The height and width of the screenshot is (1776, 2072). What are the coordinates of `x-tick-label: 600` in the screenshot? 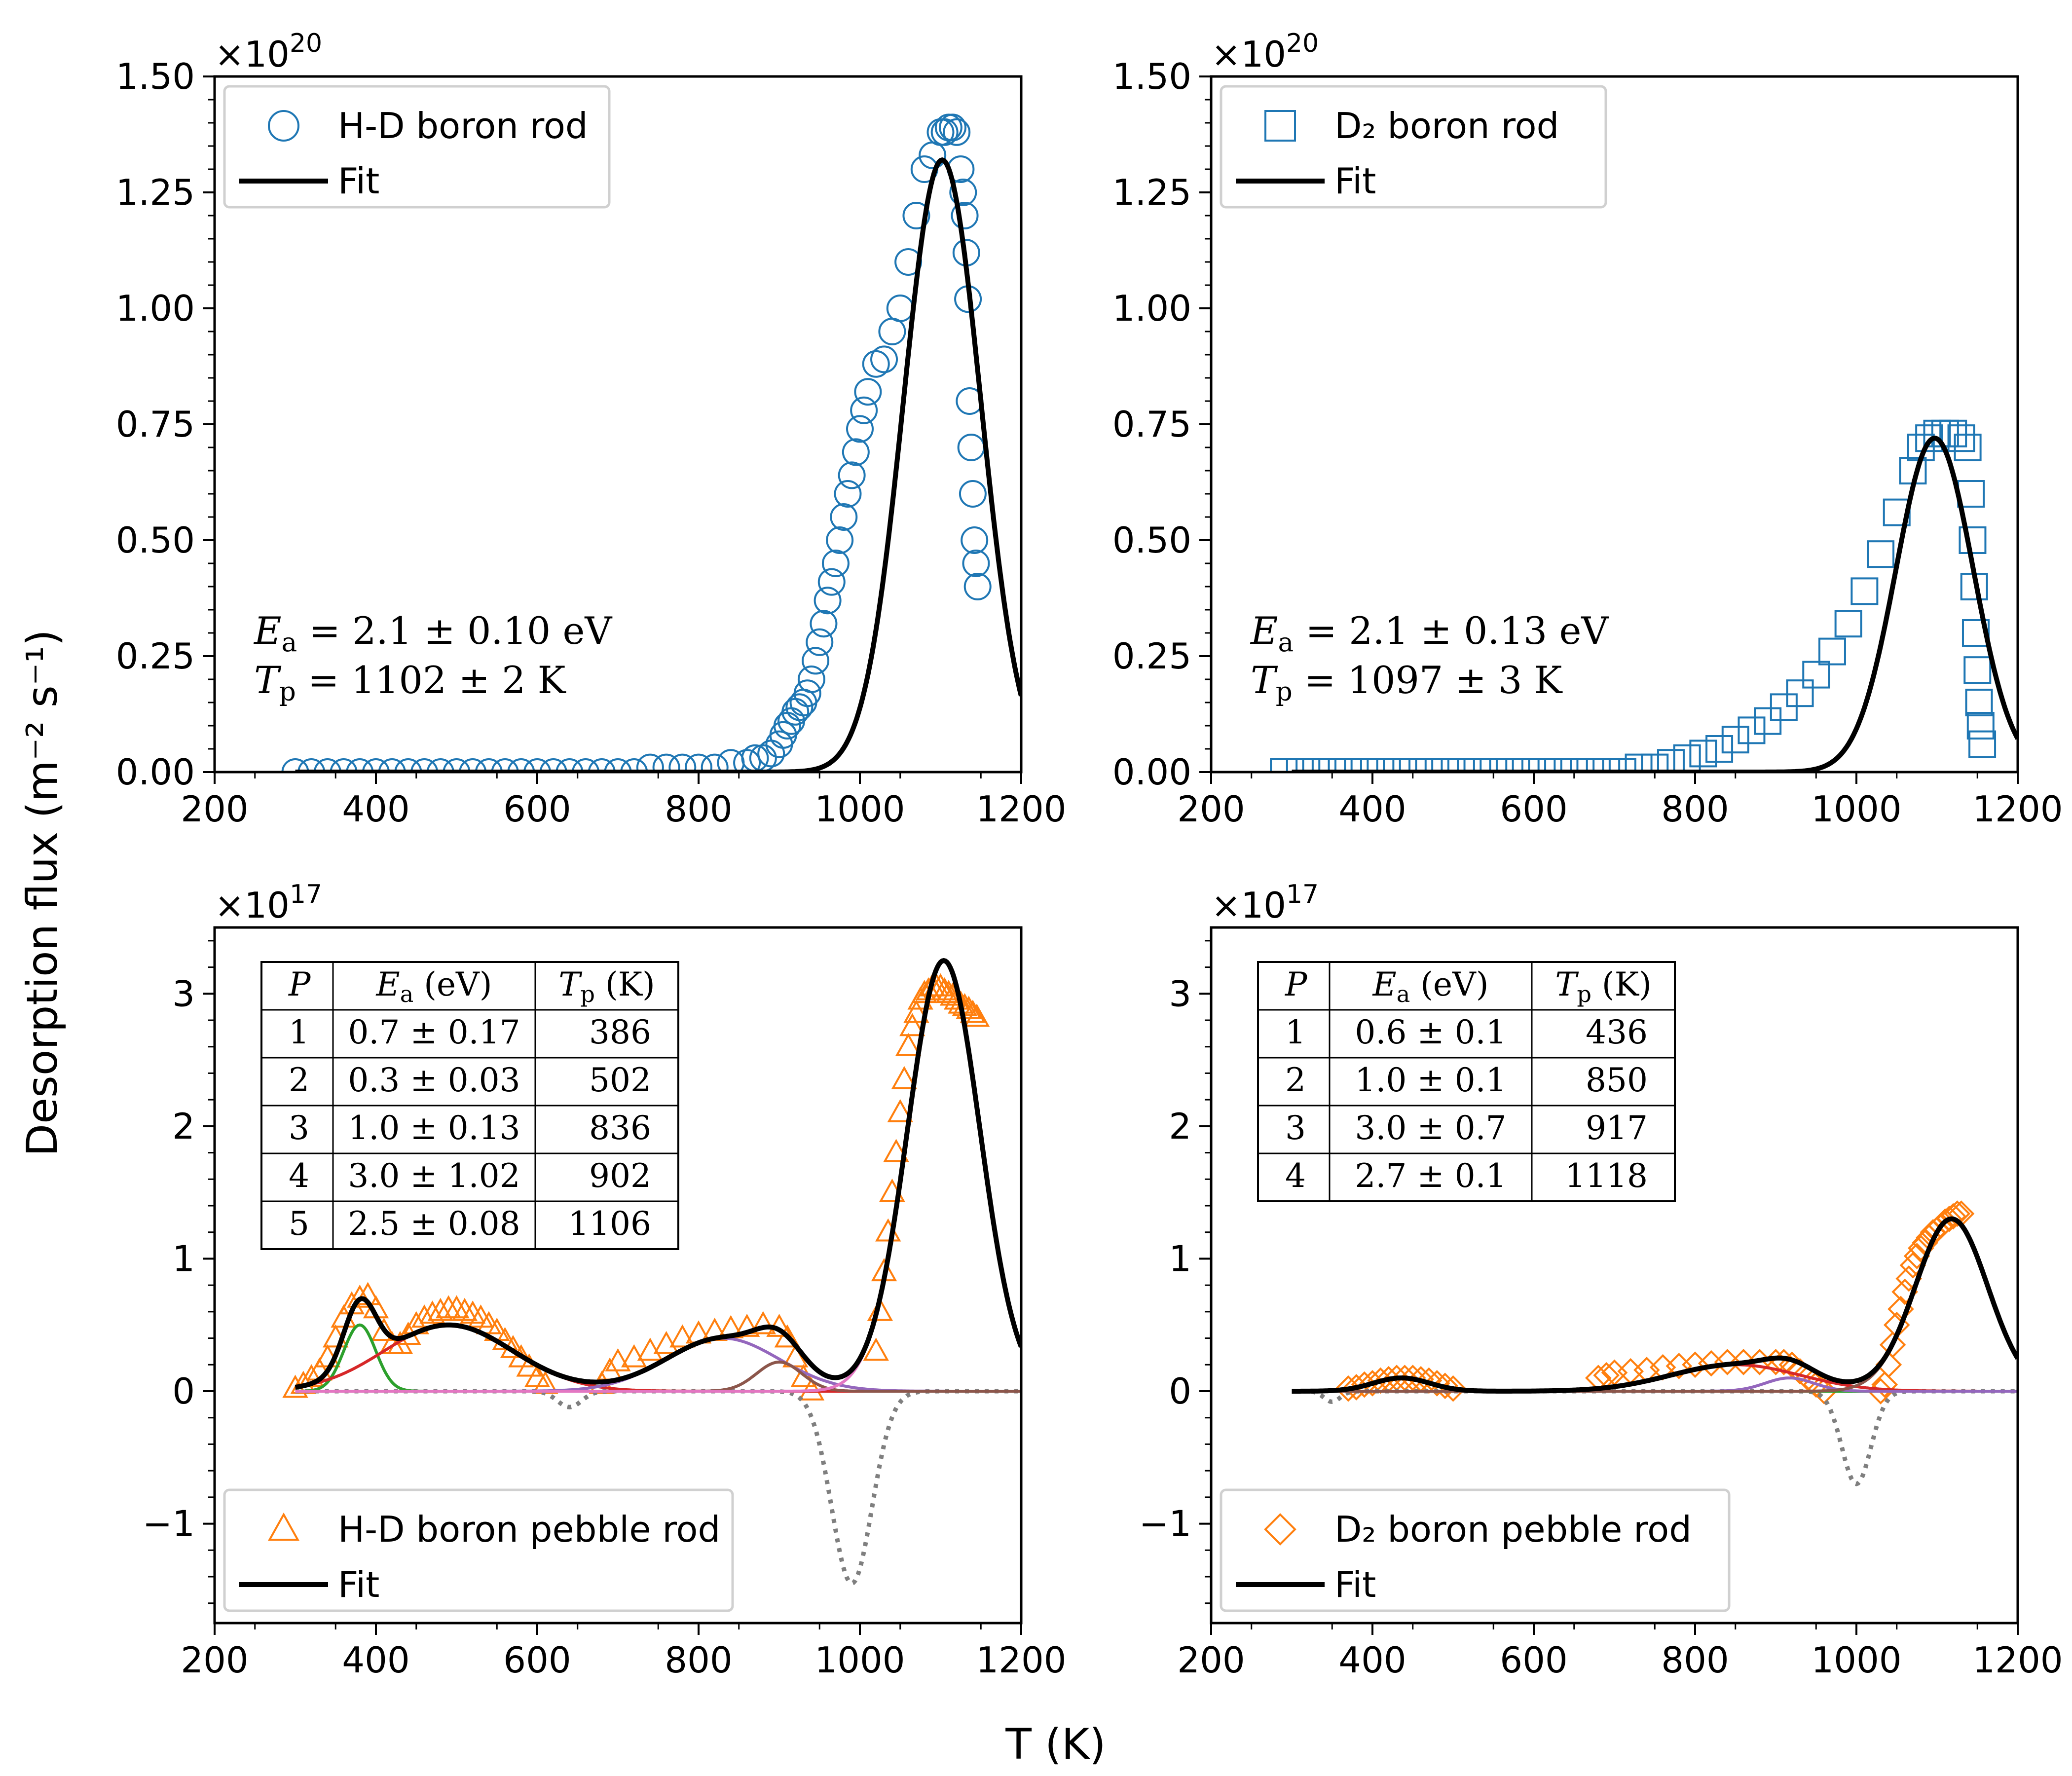 It's located at (1534, 1660).